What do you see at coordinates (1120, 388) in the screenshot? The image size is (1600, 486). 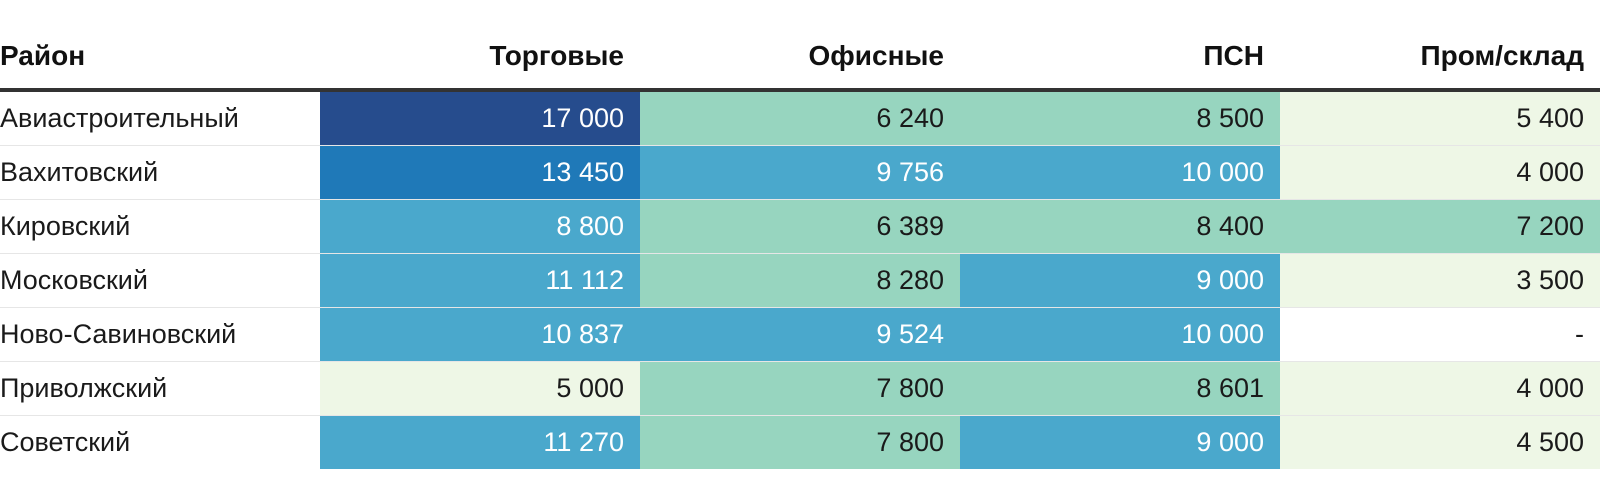 I see `heatmap-cell: 8 601` at bounding box center [1120, 388].